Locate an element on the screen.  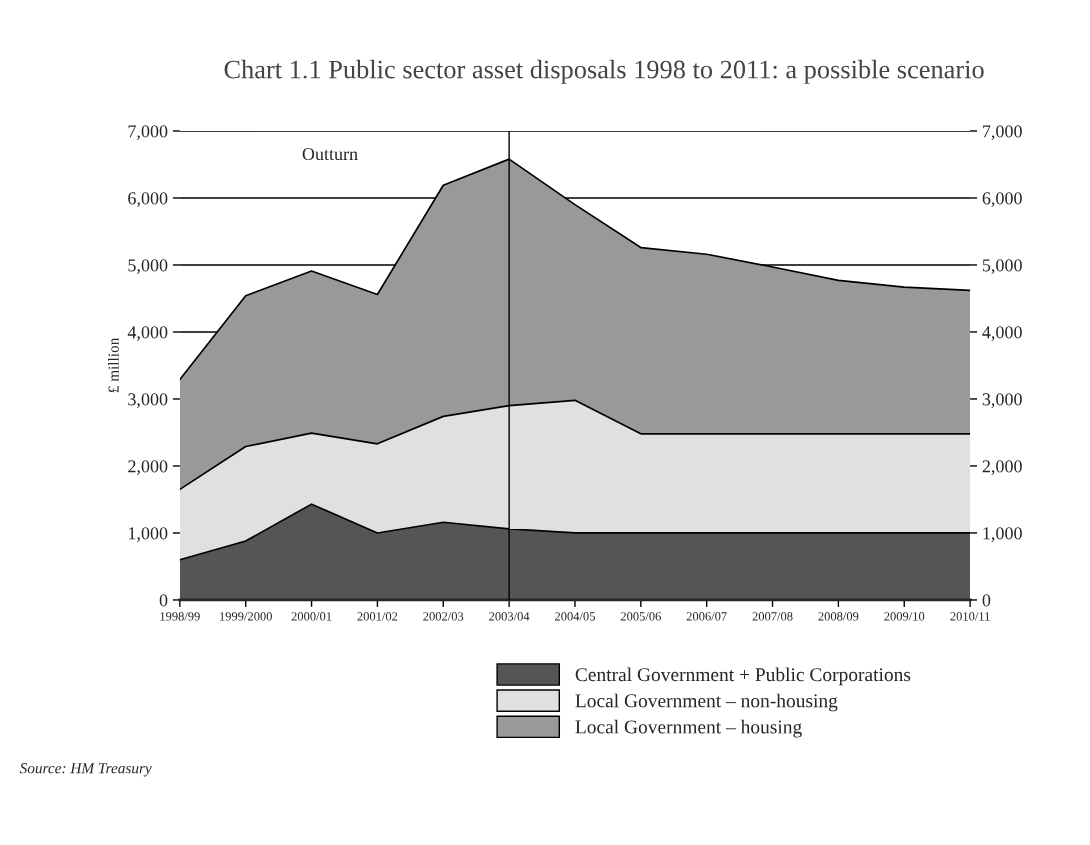
y-tick-label: 7,000 is located at coordinates (148, 133).